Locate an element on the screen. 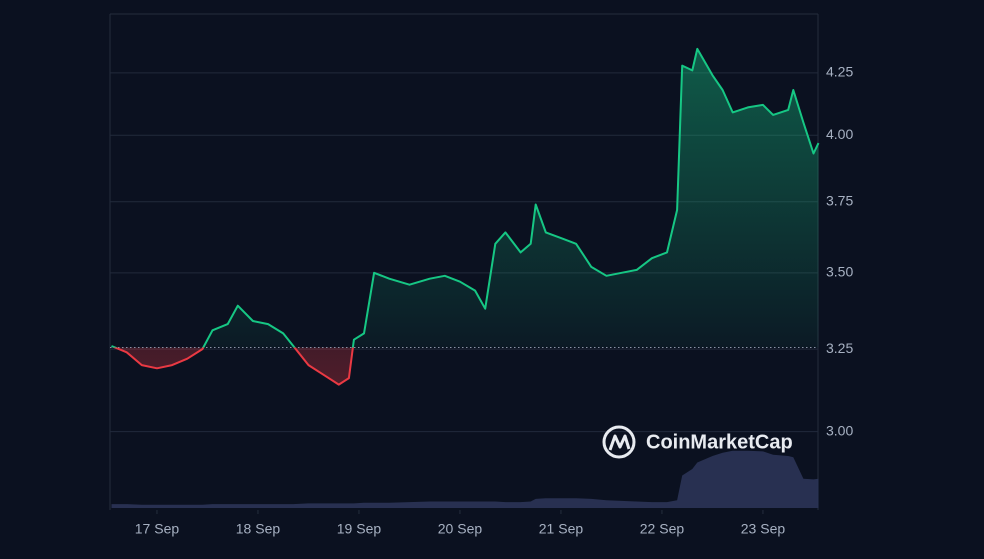 This screenshot has height=559, width=984. x-tick-label: 23 Sep is located at coordinates (763, 529).